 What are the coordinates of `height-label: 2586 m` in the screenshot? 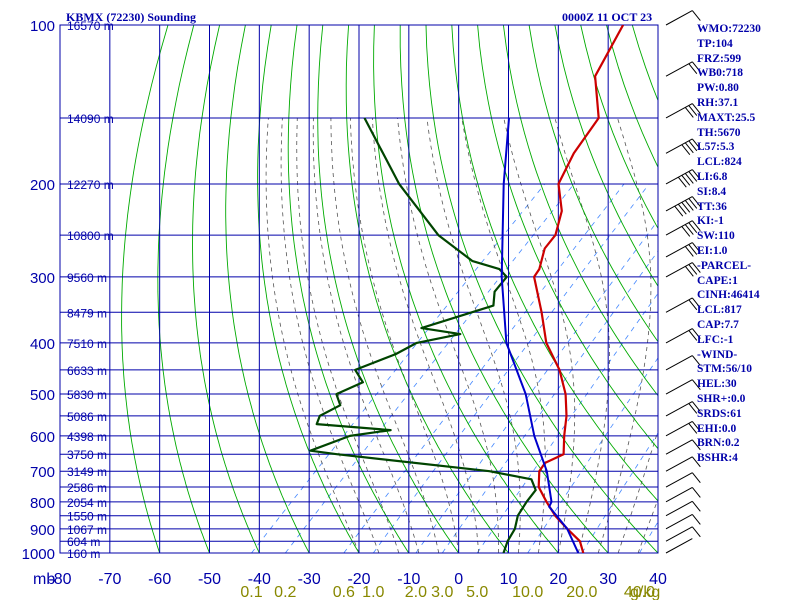 It's located at (87, 488).